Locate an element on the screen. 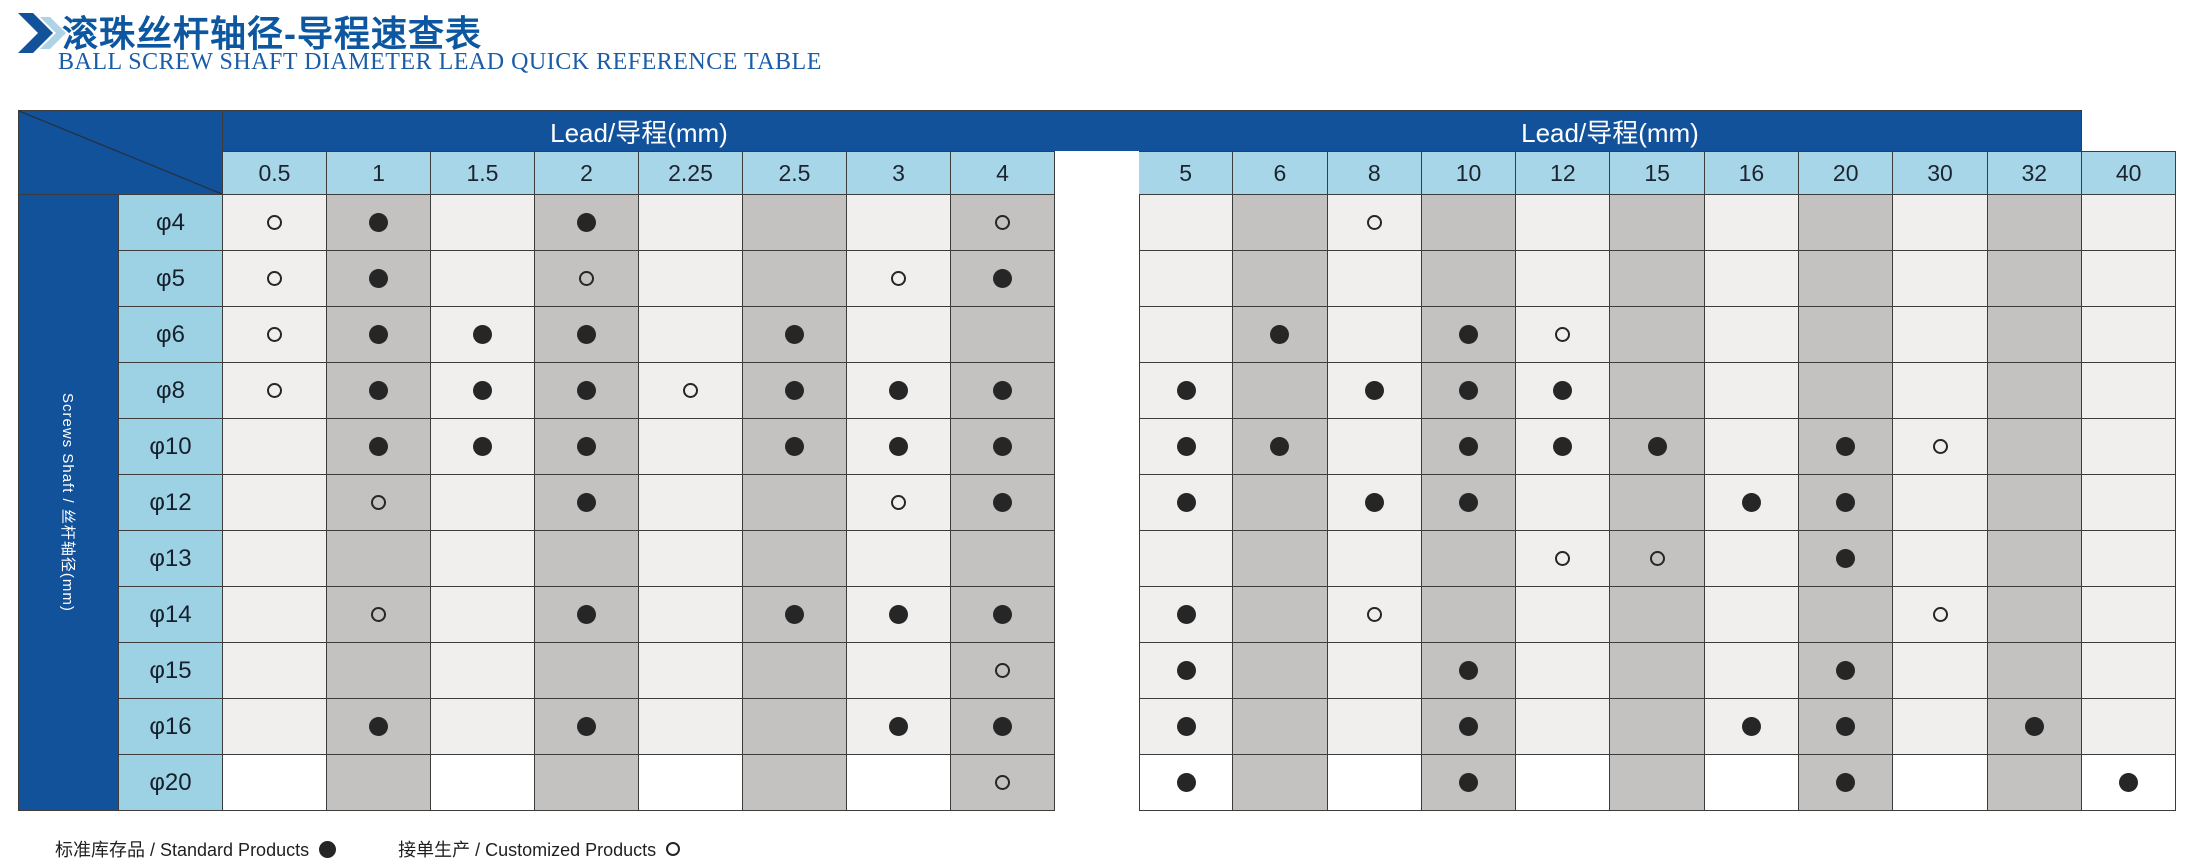 The width and height of the screenshot is (2194, 866). column-header: 1 is located at coordinates (379, 173).